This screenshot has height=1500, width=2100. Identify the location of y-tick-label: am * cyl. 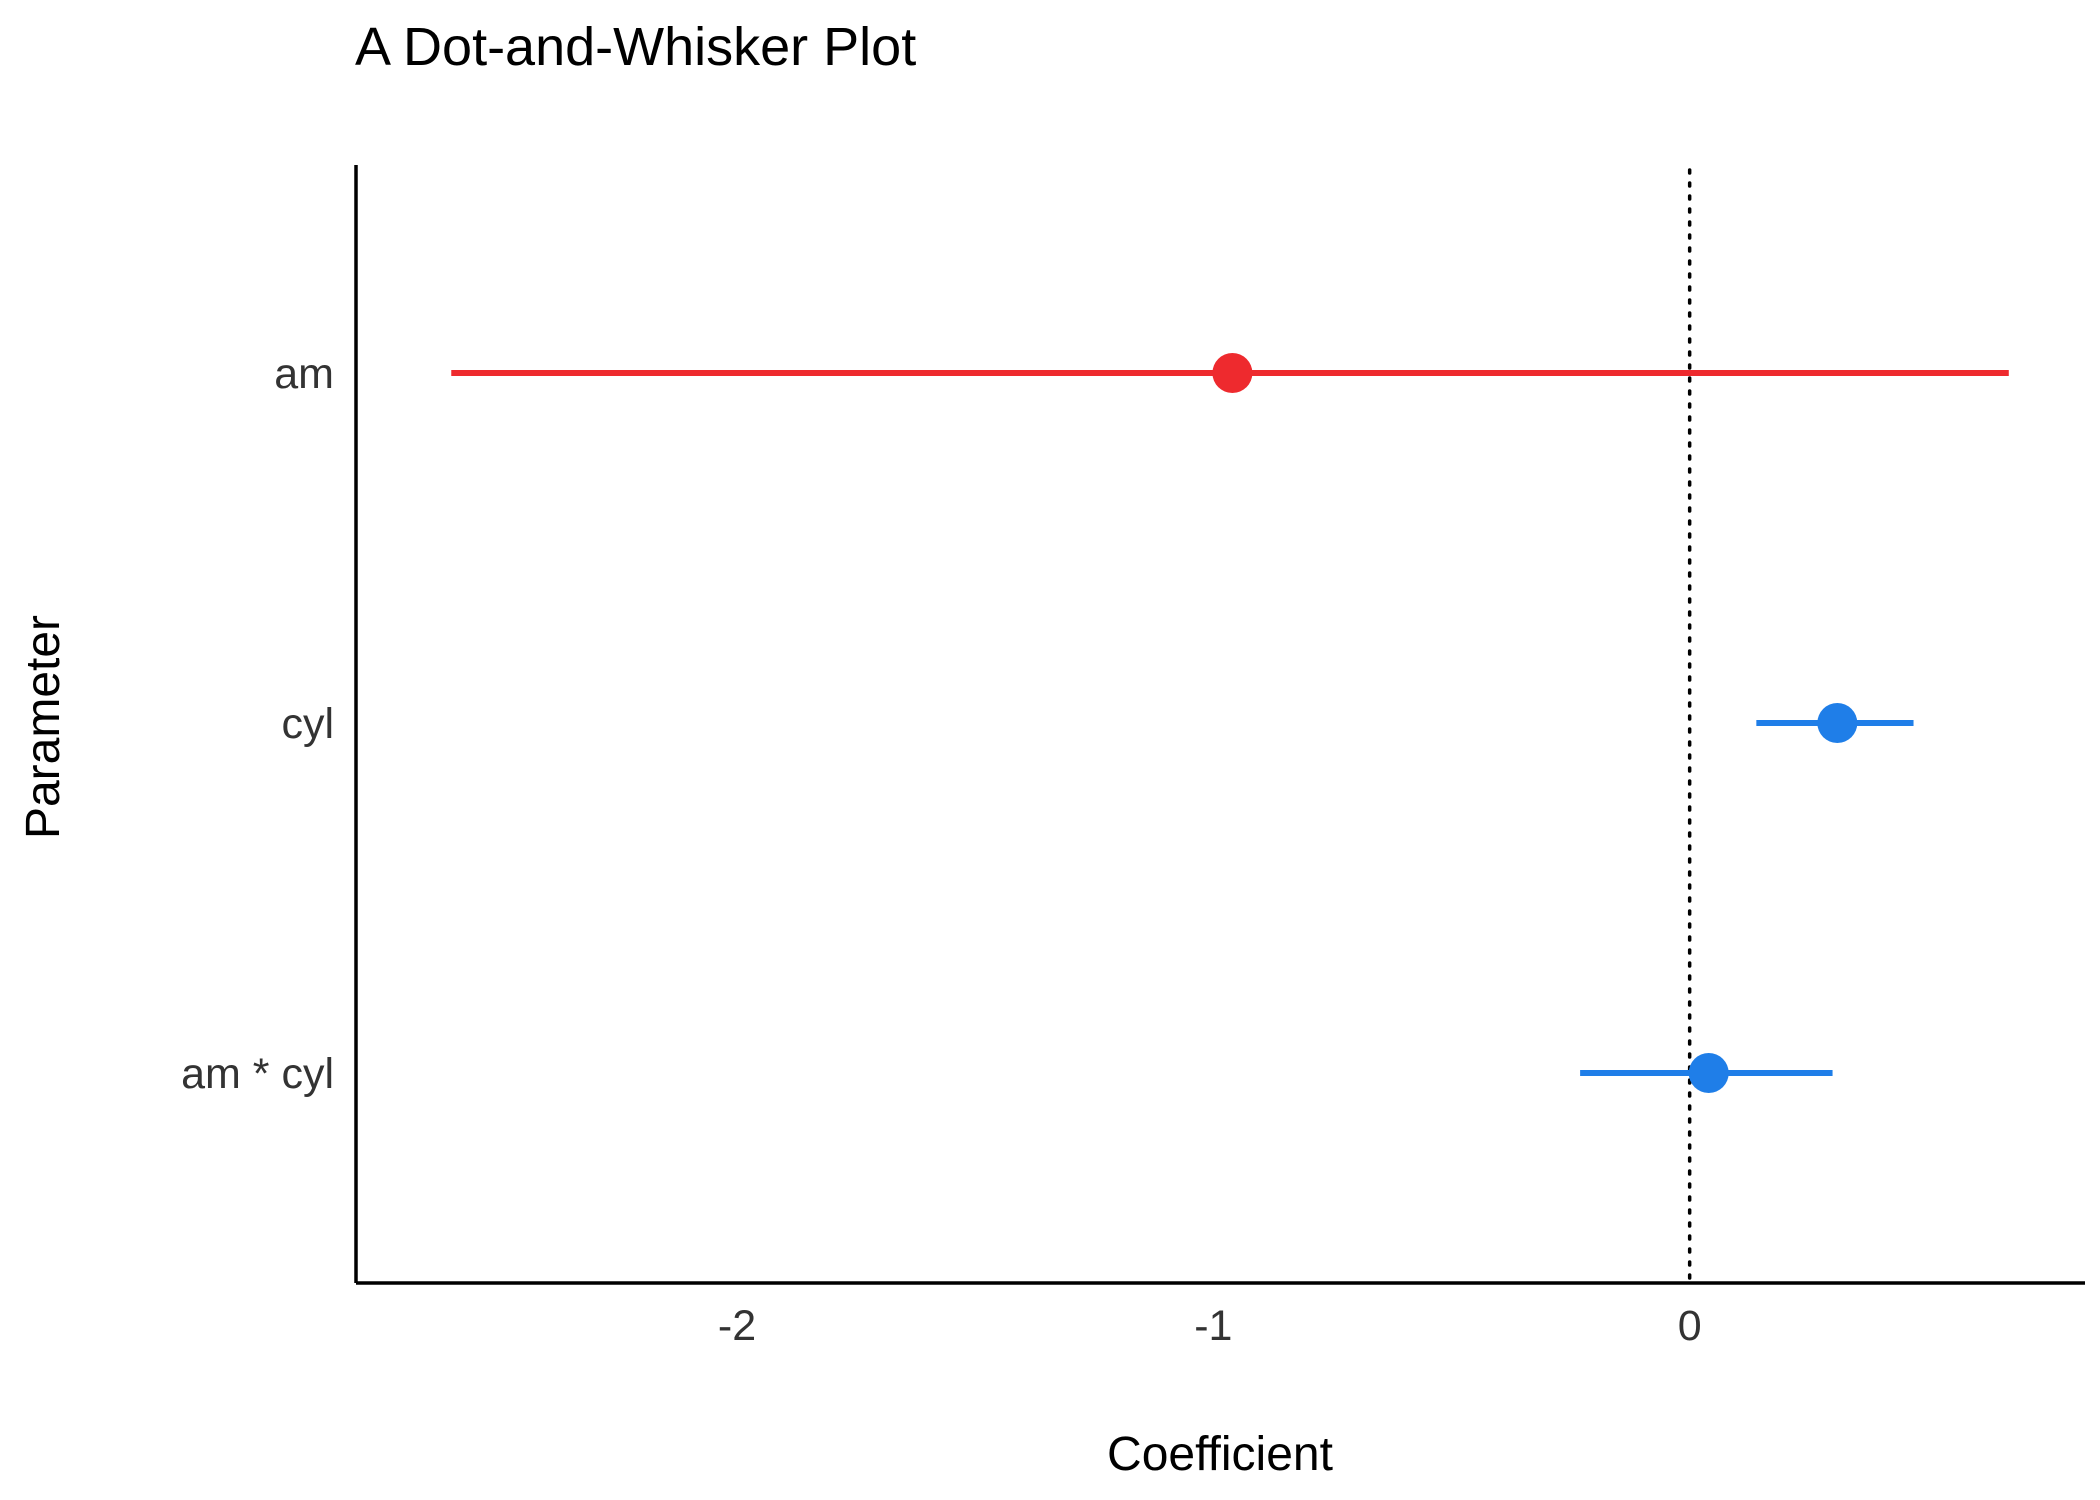
(257, 1074).